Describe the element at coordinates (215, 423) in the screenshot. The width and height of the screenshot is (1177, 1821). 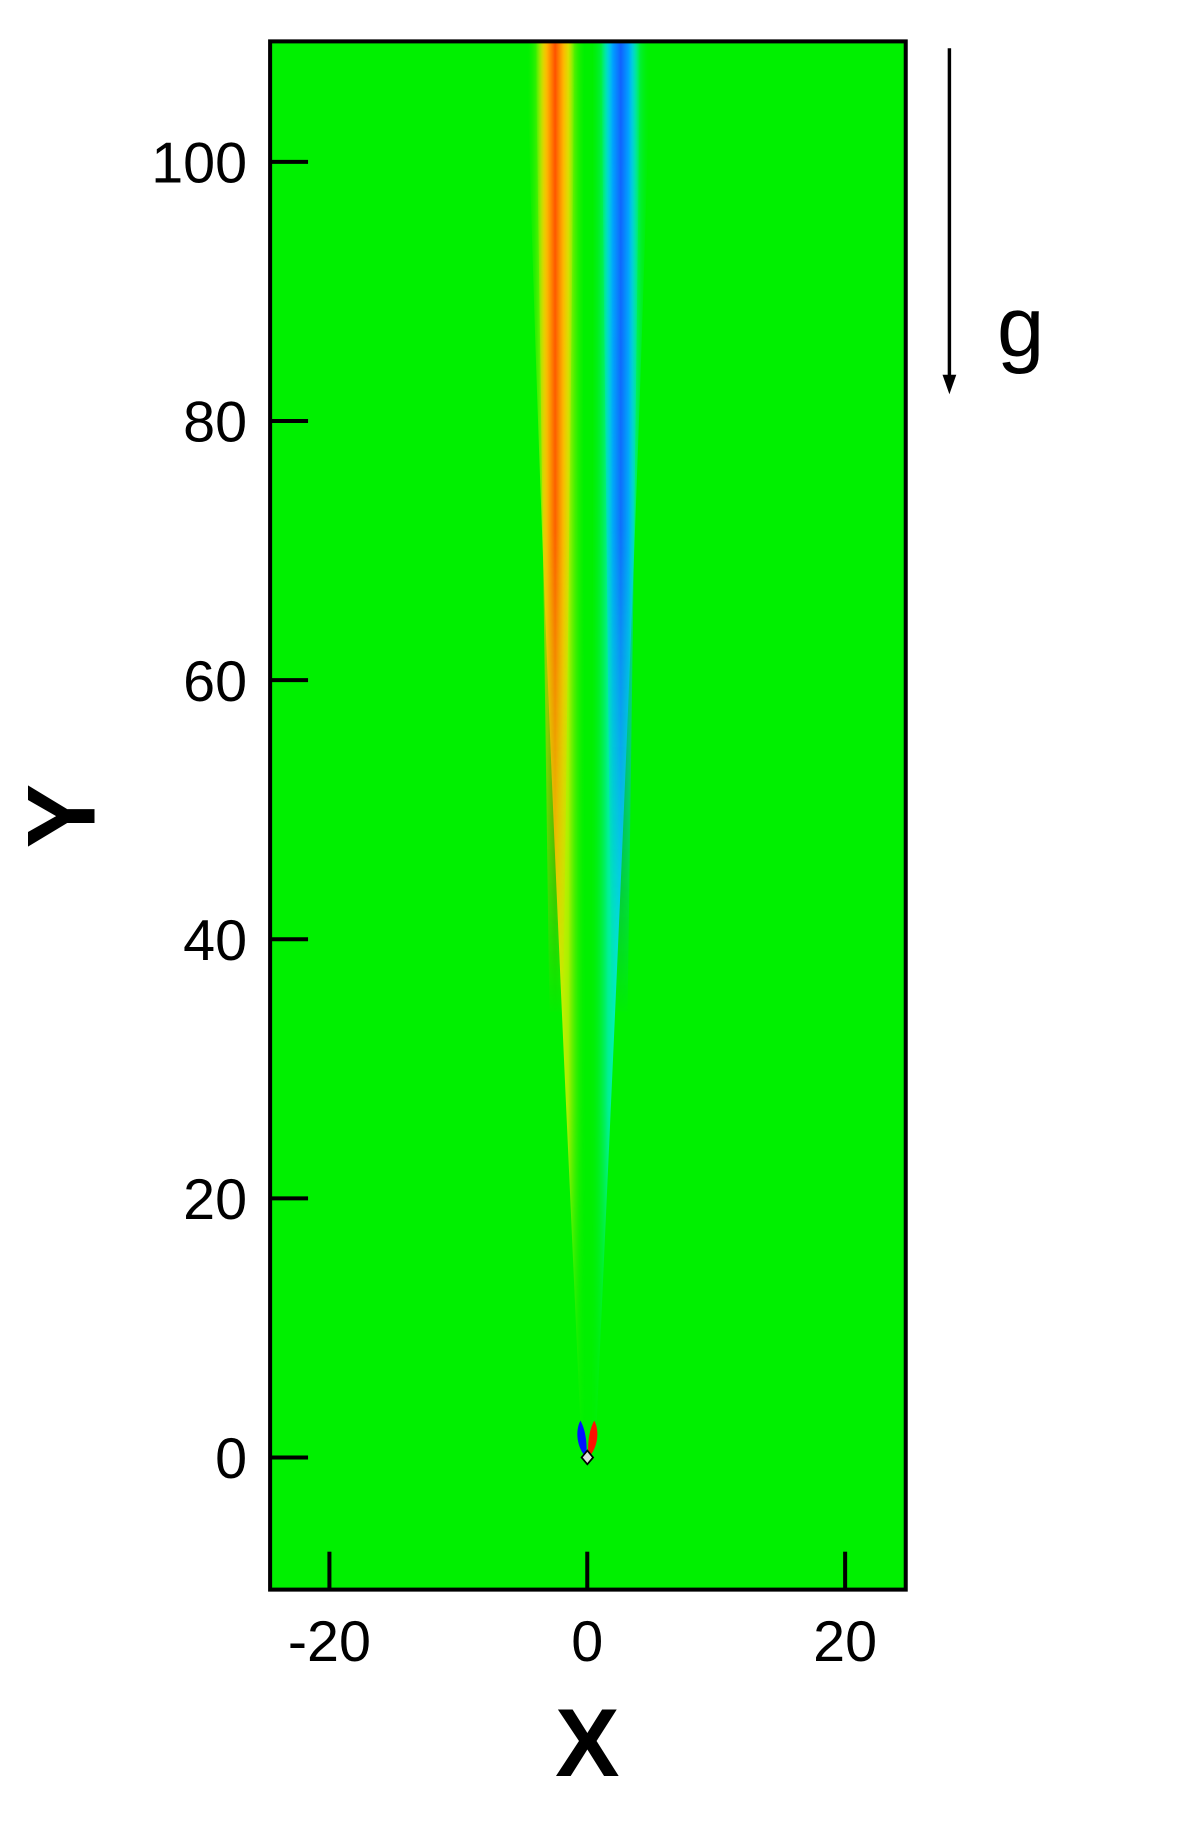
I see `y-tick-label: 80` at that location.